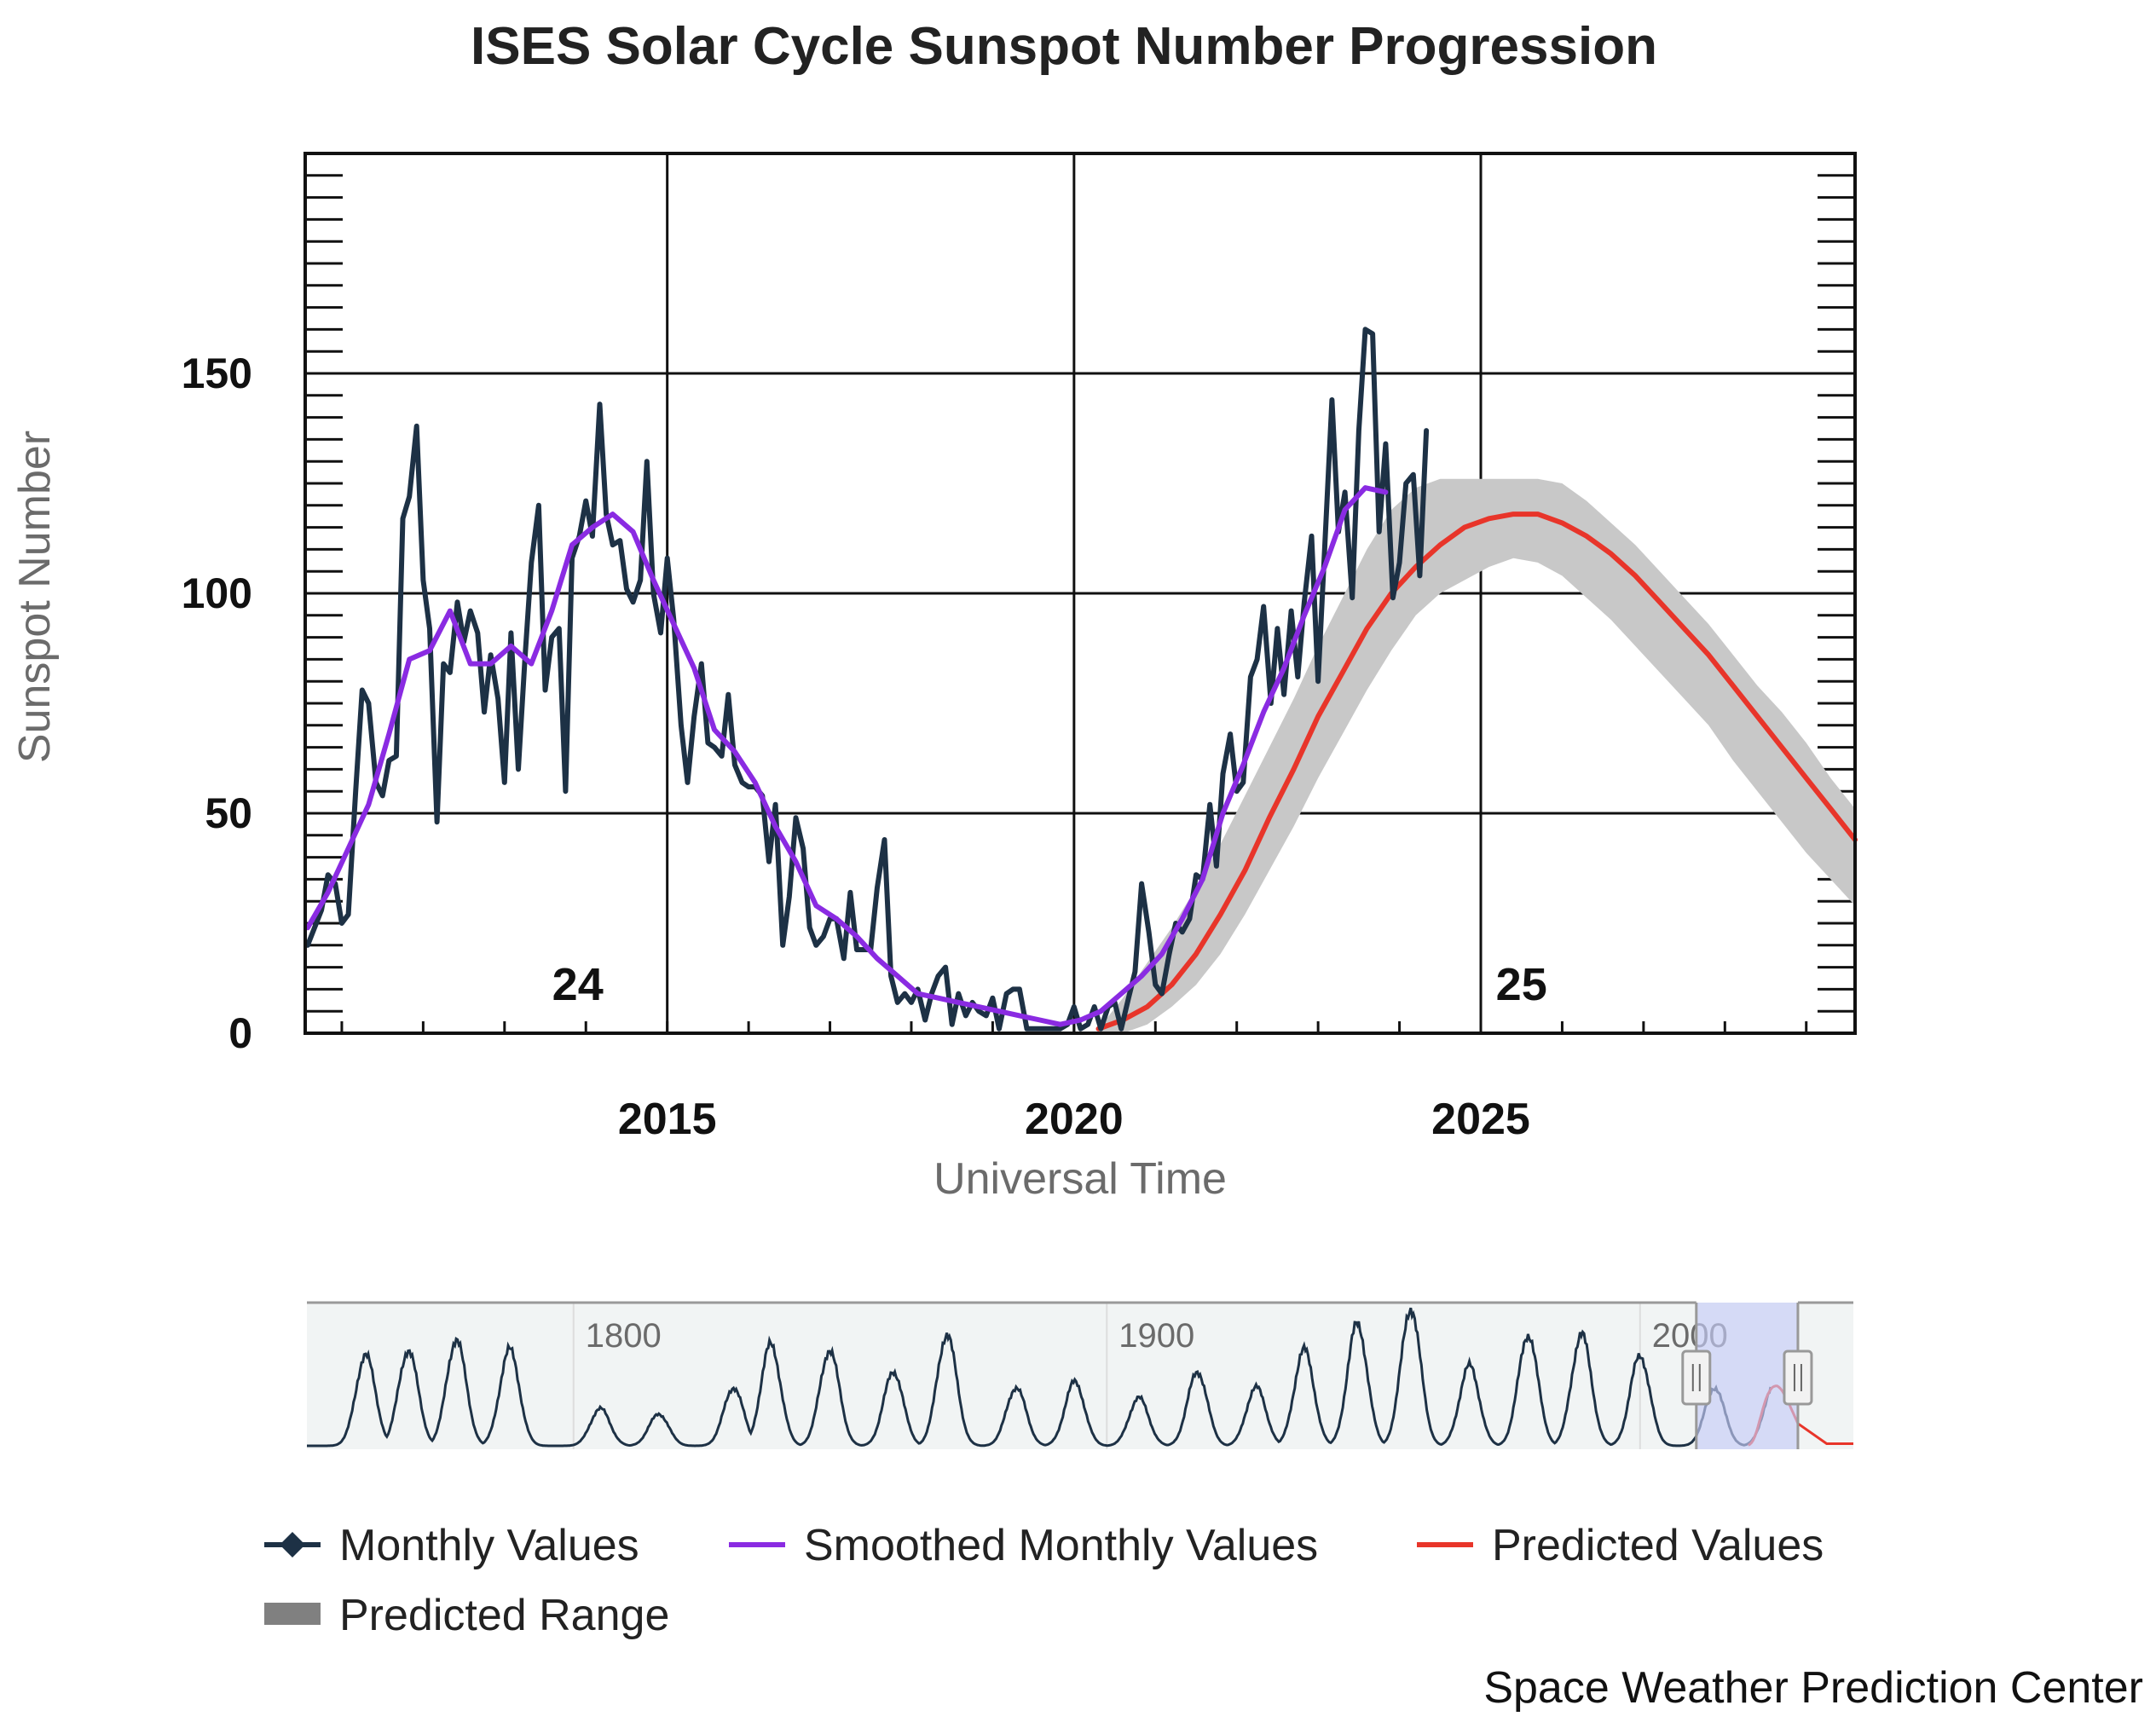 The height and width of the screenshot is (1728, 2156). What do you see at coordinates (228, 813) in the screenshot?
I see `y-tick-label: 50` at bounding box center [228, 813].